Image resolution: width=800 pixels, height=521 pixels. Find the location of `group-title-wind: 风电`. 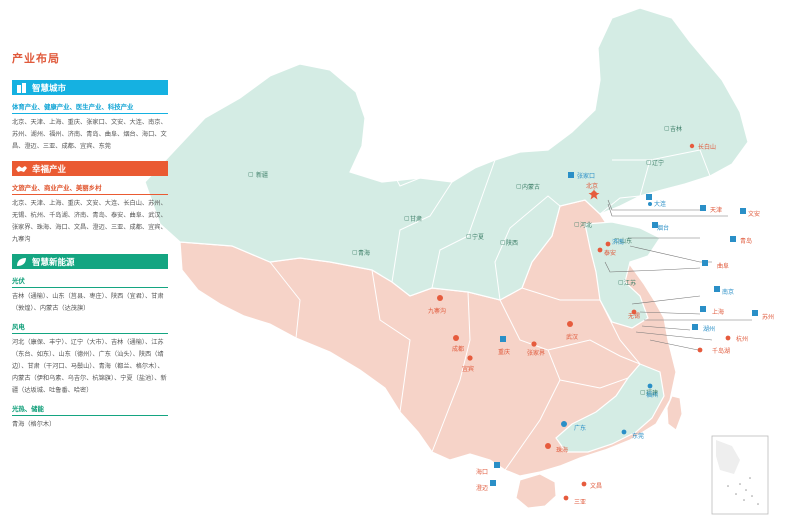

group-title-wind: 风电 is located at coordinates (90, 328).